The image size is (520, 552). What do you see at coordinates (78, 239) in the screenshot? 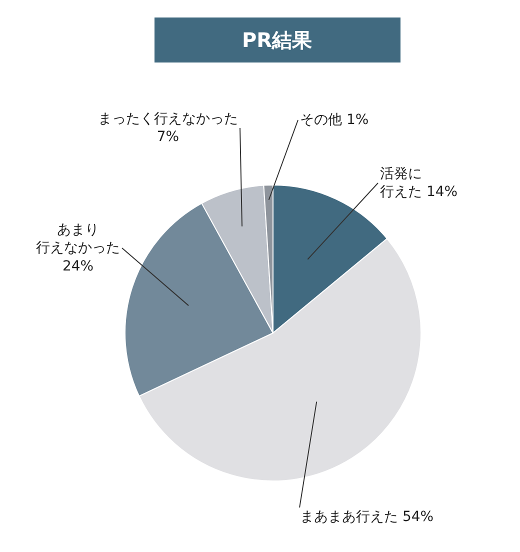
I see `slice-label: あまり行えなかった` at bounding box center [78, 239].